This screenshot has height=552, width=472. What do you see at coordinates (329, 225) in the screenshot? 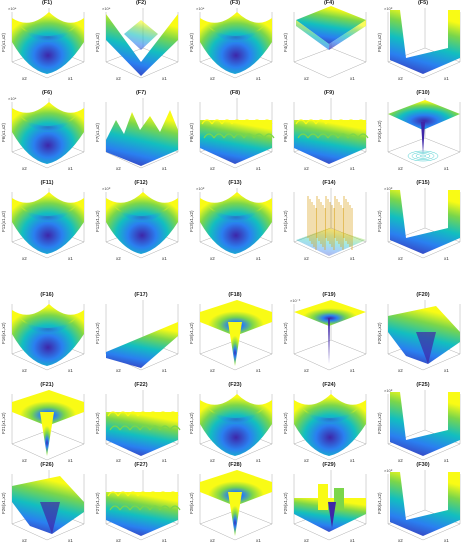
I see `surface-plot-panel: (F14) F14(x1,x2) x2 x1` at bounding box center [329, 225].